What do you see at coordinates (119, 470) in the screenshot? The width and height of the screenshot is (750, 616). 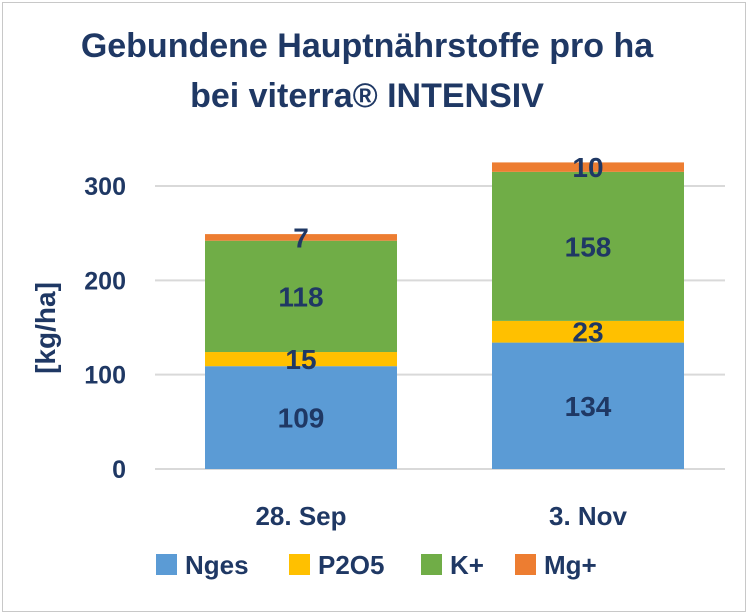 I see `y-tick-label: 0` at bounding box center [119, 470].